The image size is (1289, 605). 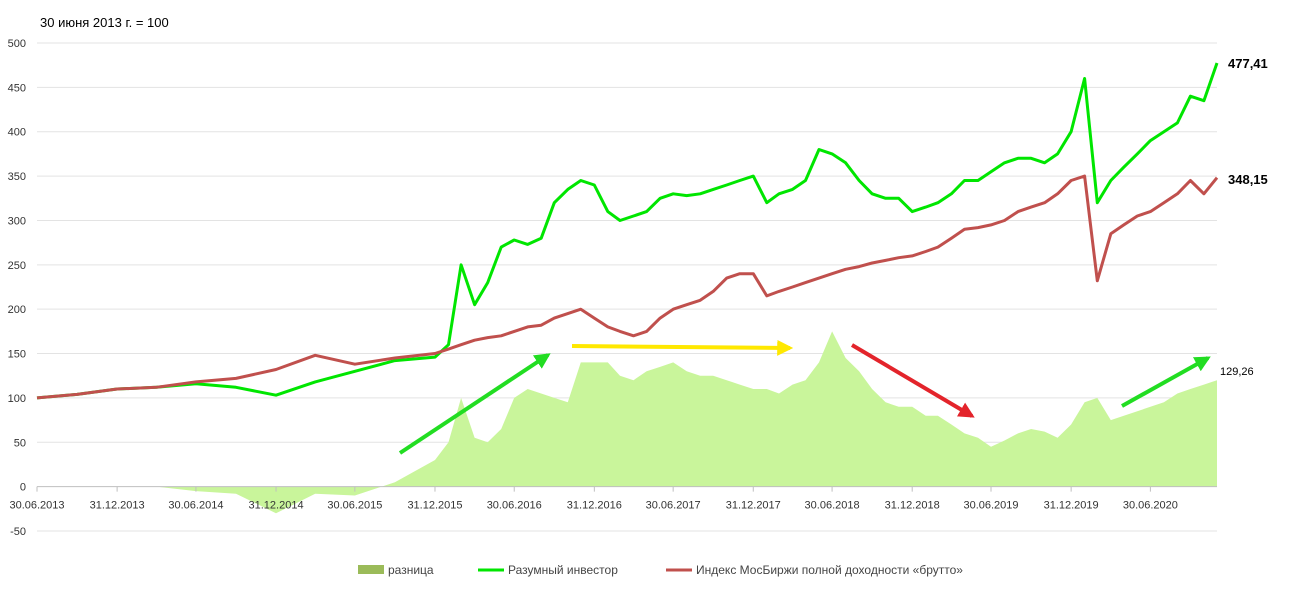 I want to click on x-tick-label: 30.06.2013, so click(x=36, y=506).